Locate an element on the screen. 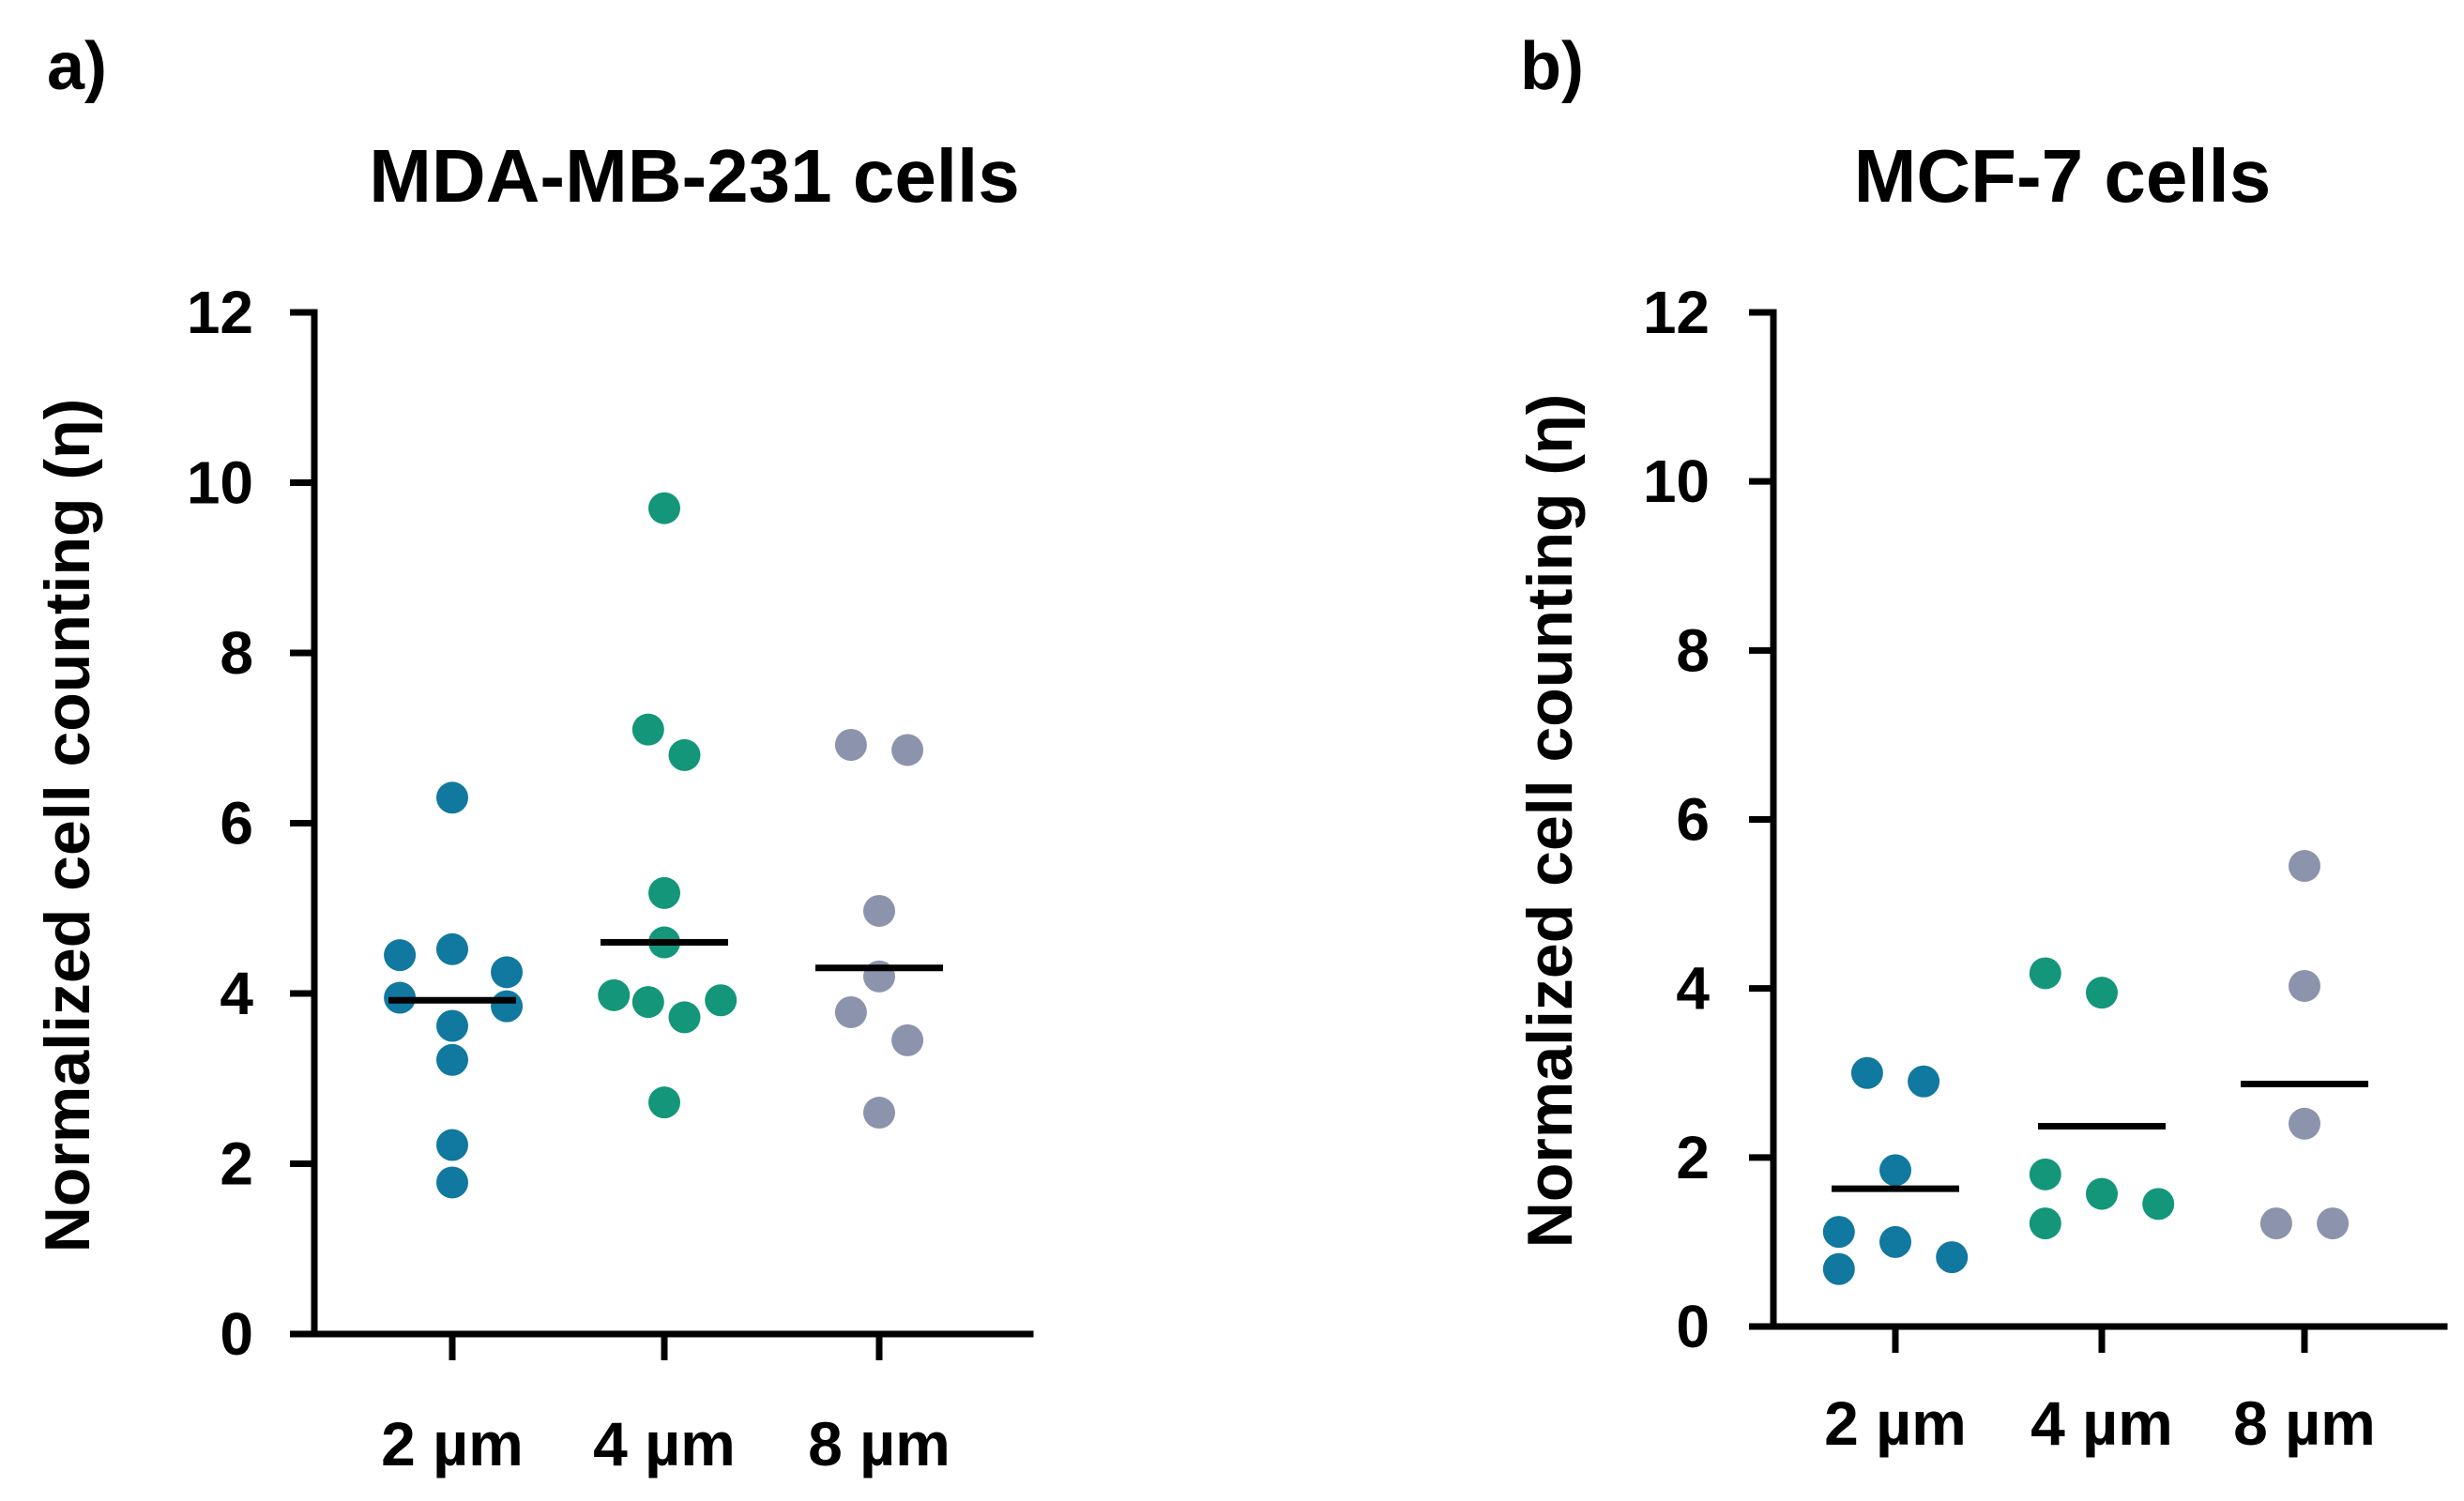  panel-label: a) is located at coordinates (77, 66).